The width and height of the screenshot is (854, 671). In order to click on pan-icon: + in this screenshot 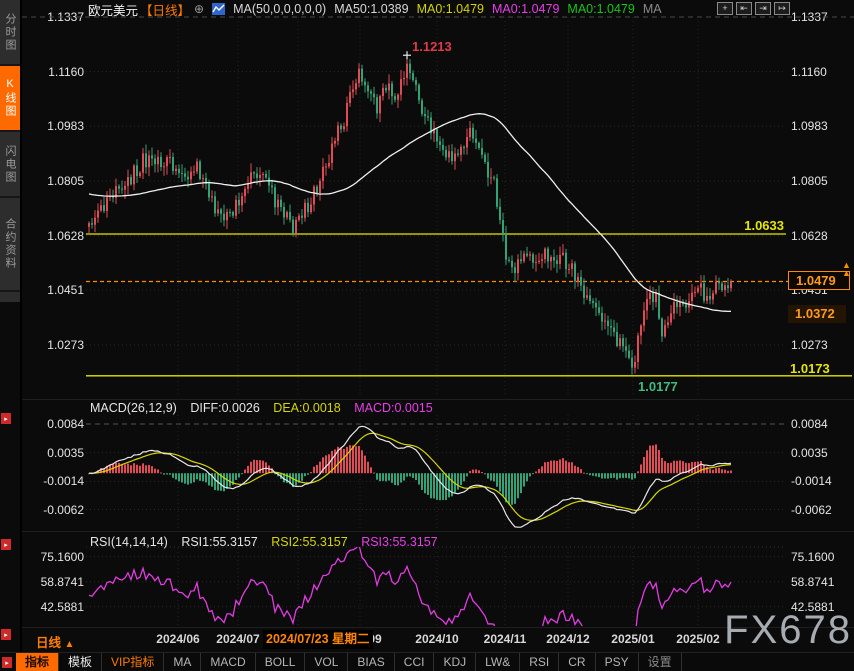, I will do `click(725, 8)`.